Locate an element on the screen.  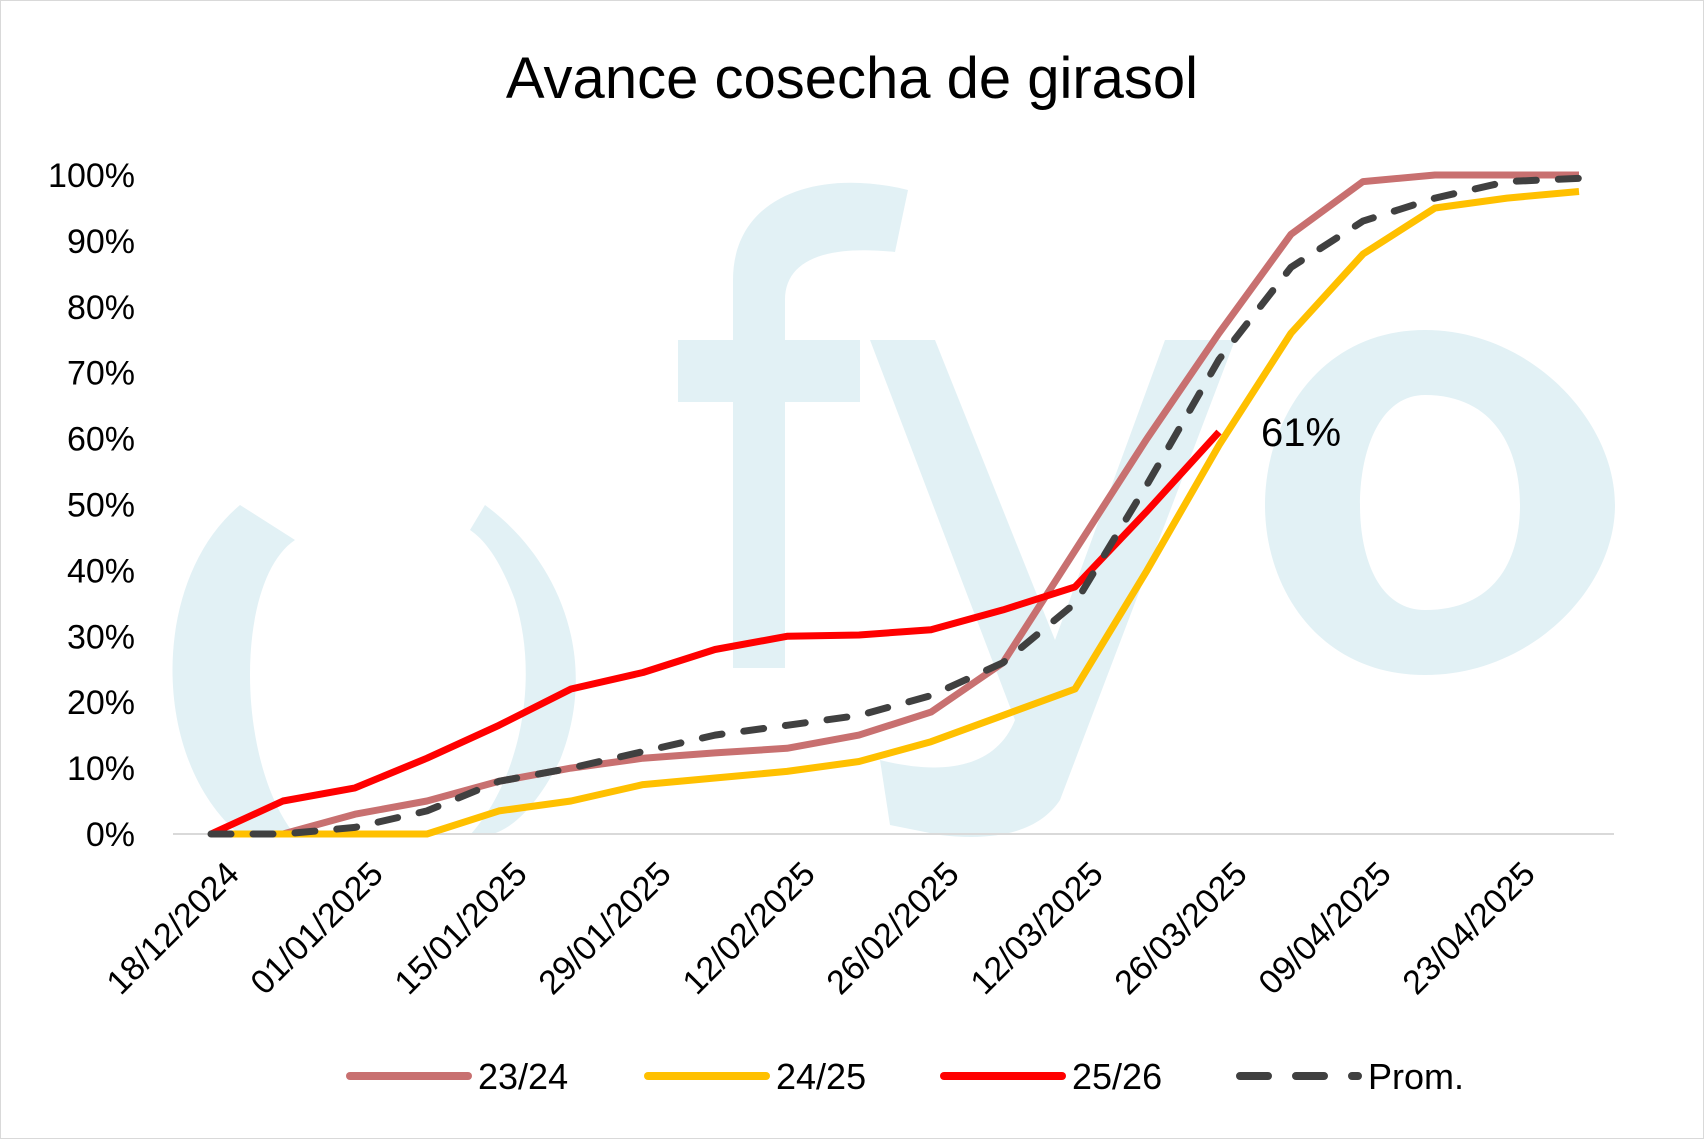
y-tick-label: 90% is located at coordinates (101, 242).